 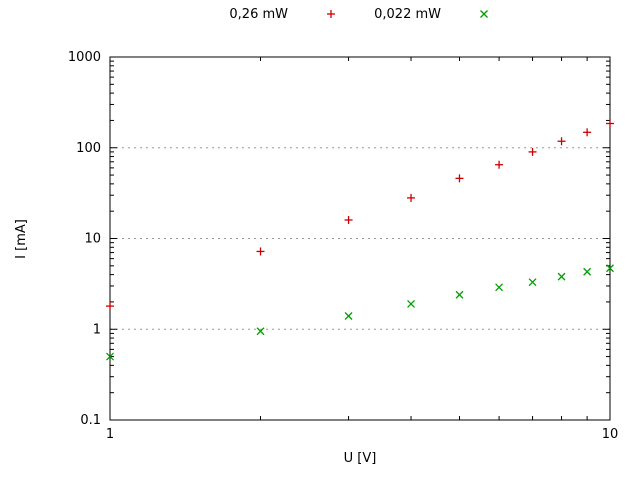 I want to click on legend-label: 0,26 mW, so click(x=258, y=14).